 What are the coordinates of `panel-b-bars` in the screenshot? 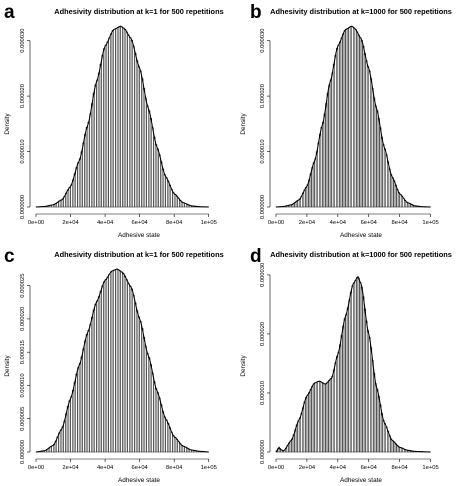 It's located at (353, 117).